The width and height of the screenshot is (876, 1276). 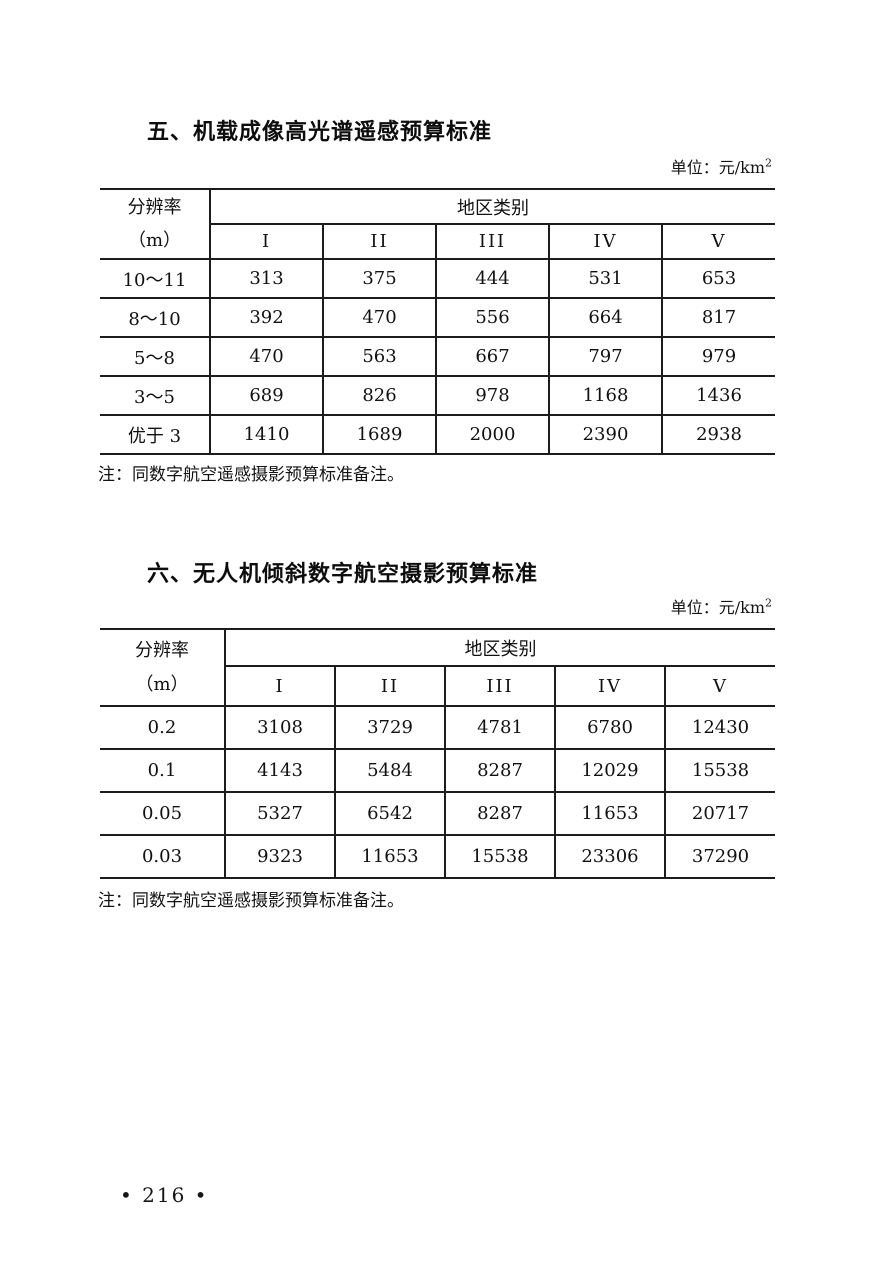 I want to click on row-label: 8～10, so click(x=155, y=317).